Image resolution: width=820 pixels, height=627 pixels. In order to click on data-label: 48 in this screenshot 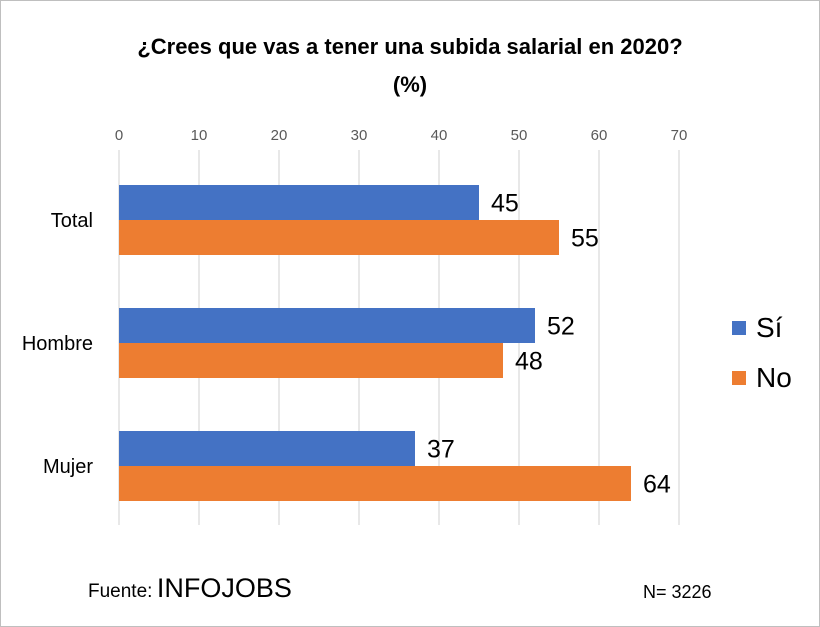, I will do `click(529, 362)`.